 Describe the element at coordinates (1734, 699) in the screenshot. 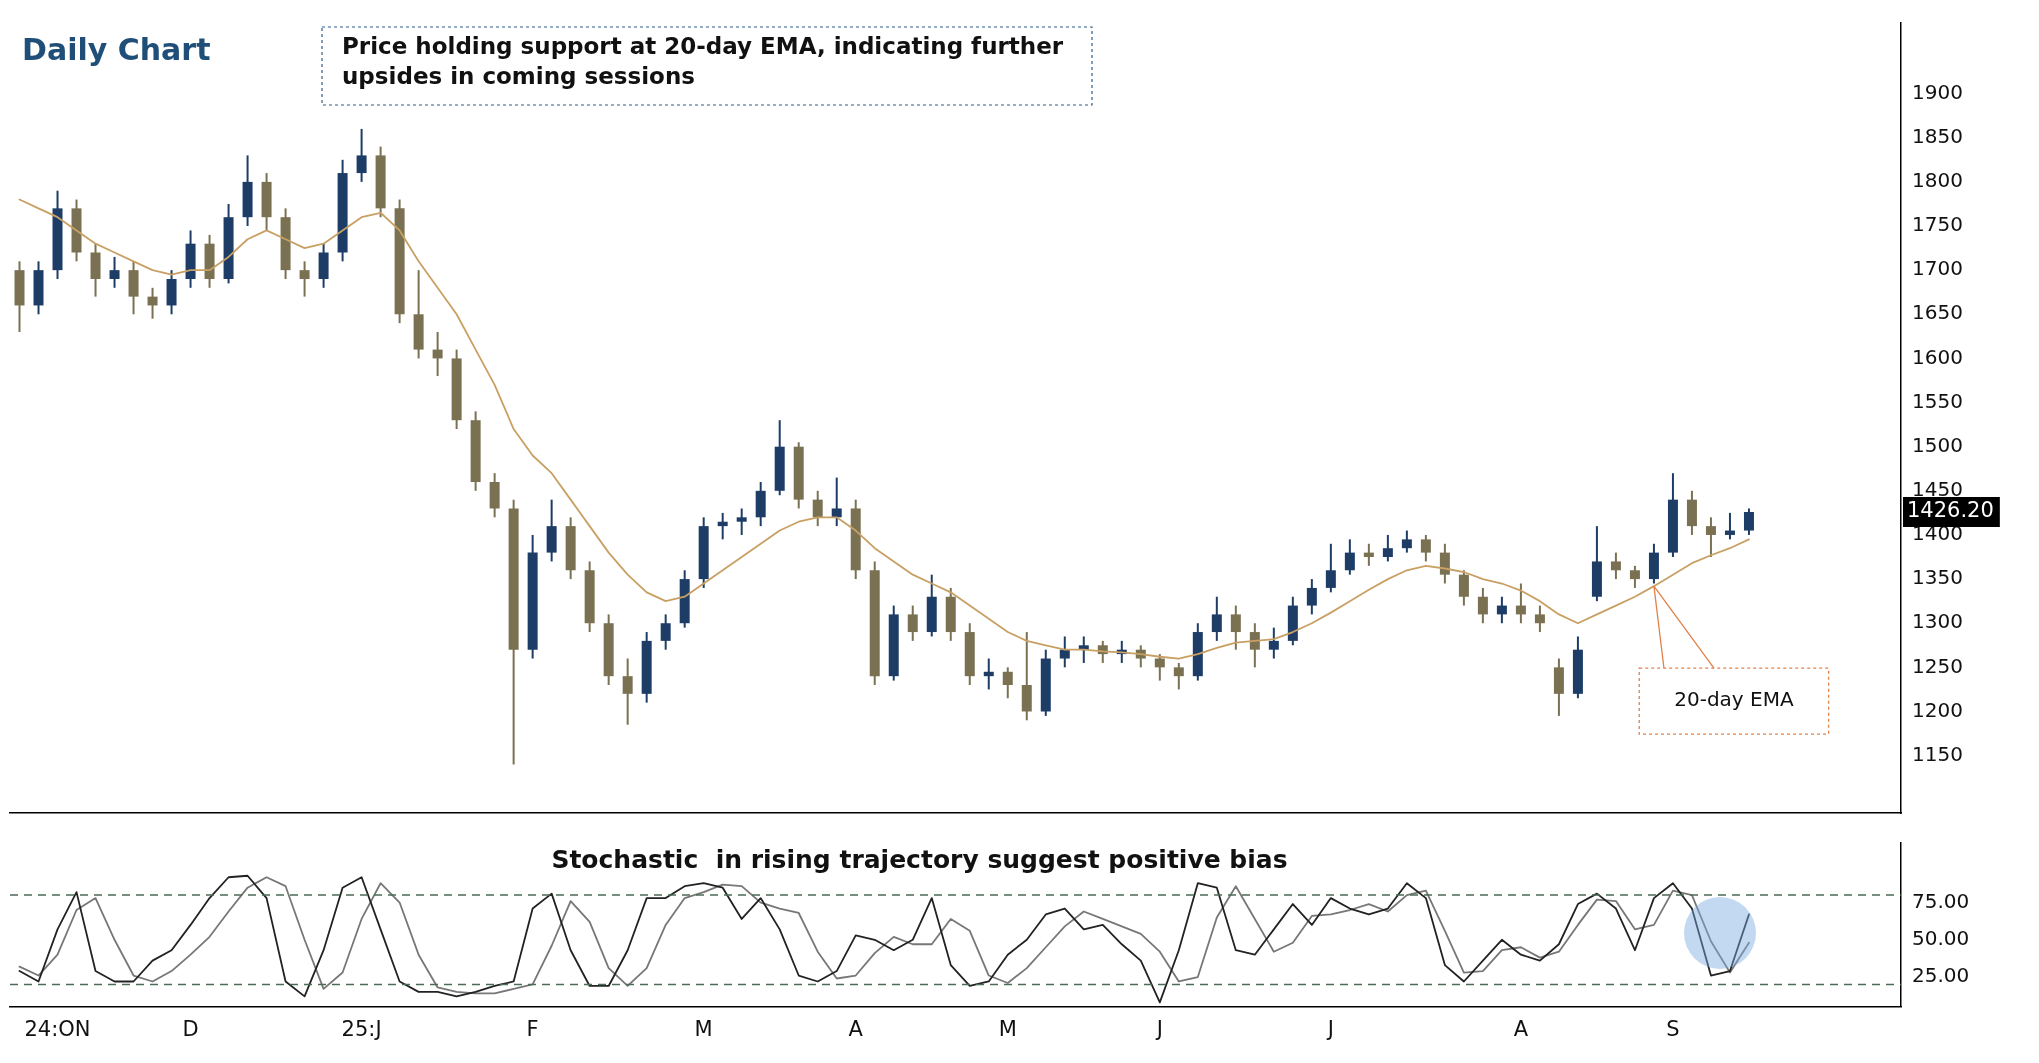

I see `text: 20-day EMA` at that location.